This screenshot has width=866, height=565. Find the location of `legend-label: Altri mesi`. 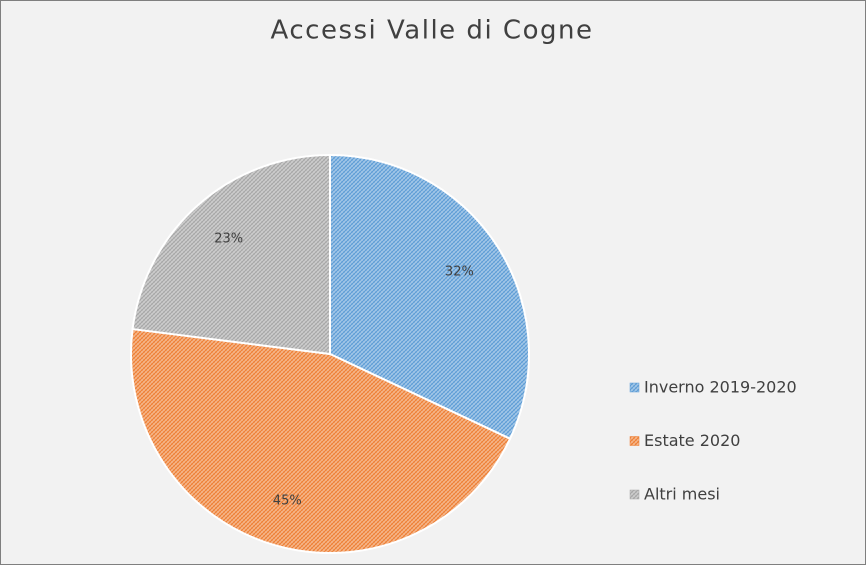

legend-label: Altri mesi is located at coordinates (682, 494).